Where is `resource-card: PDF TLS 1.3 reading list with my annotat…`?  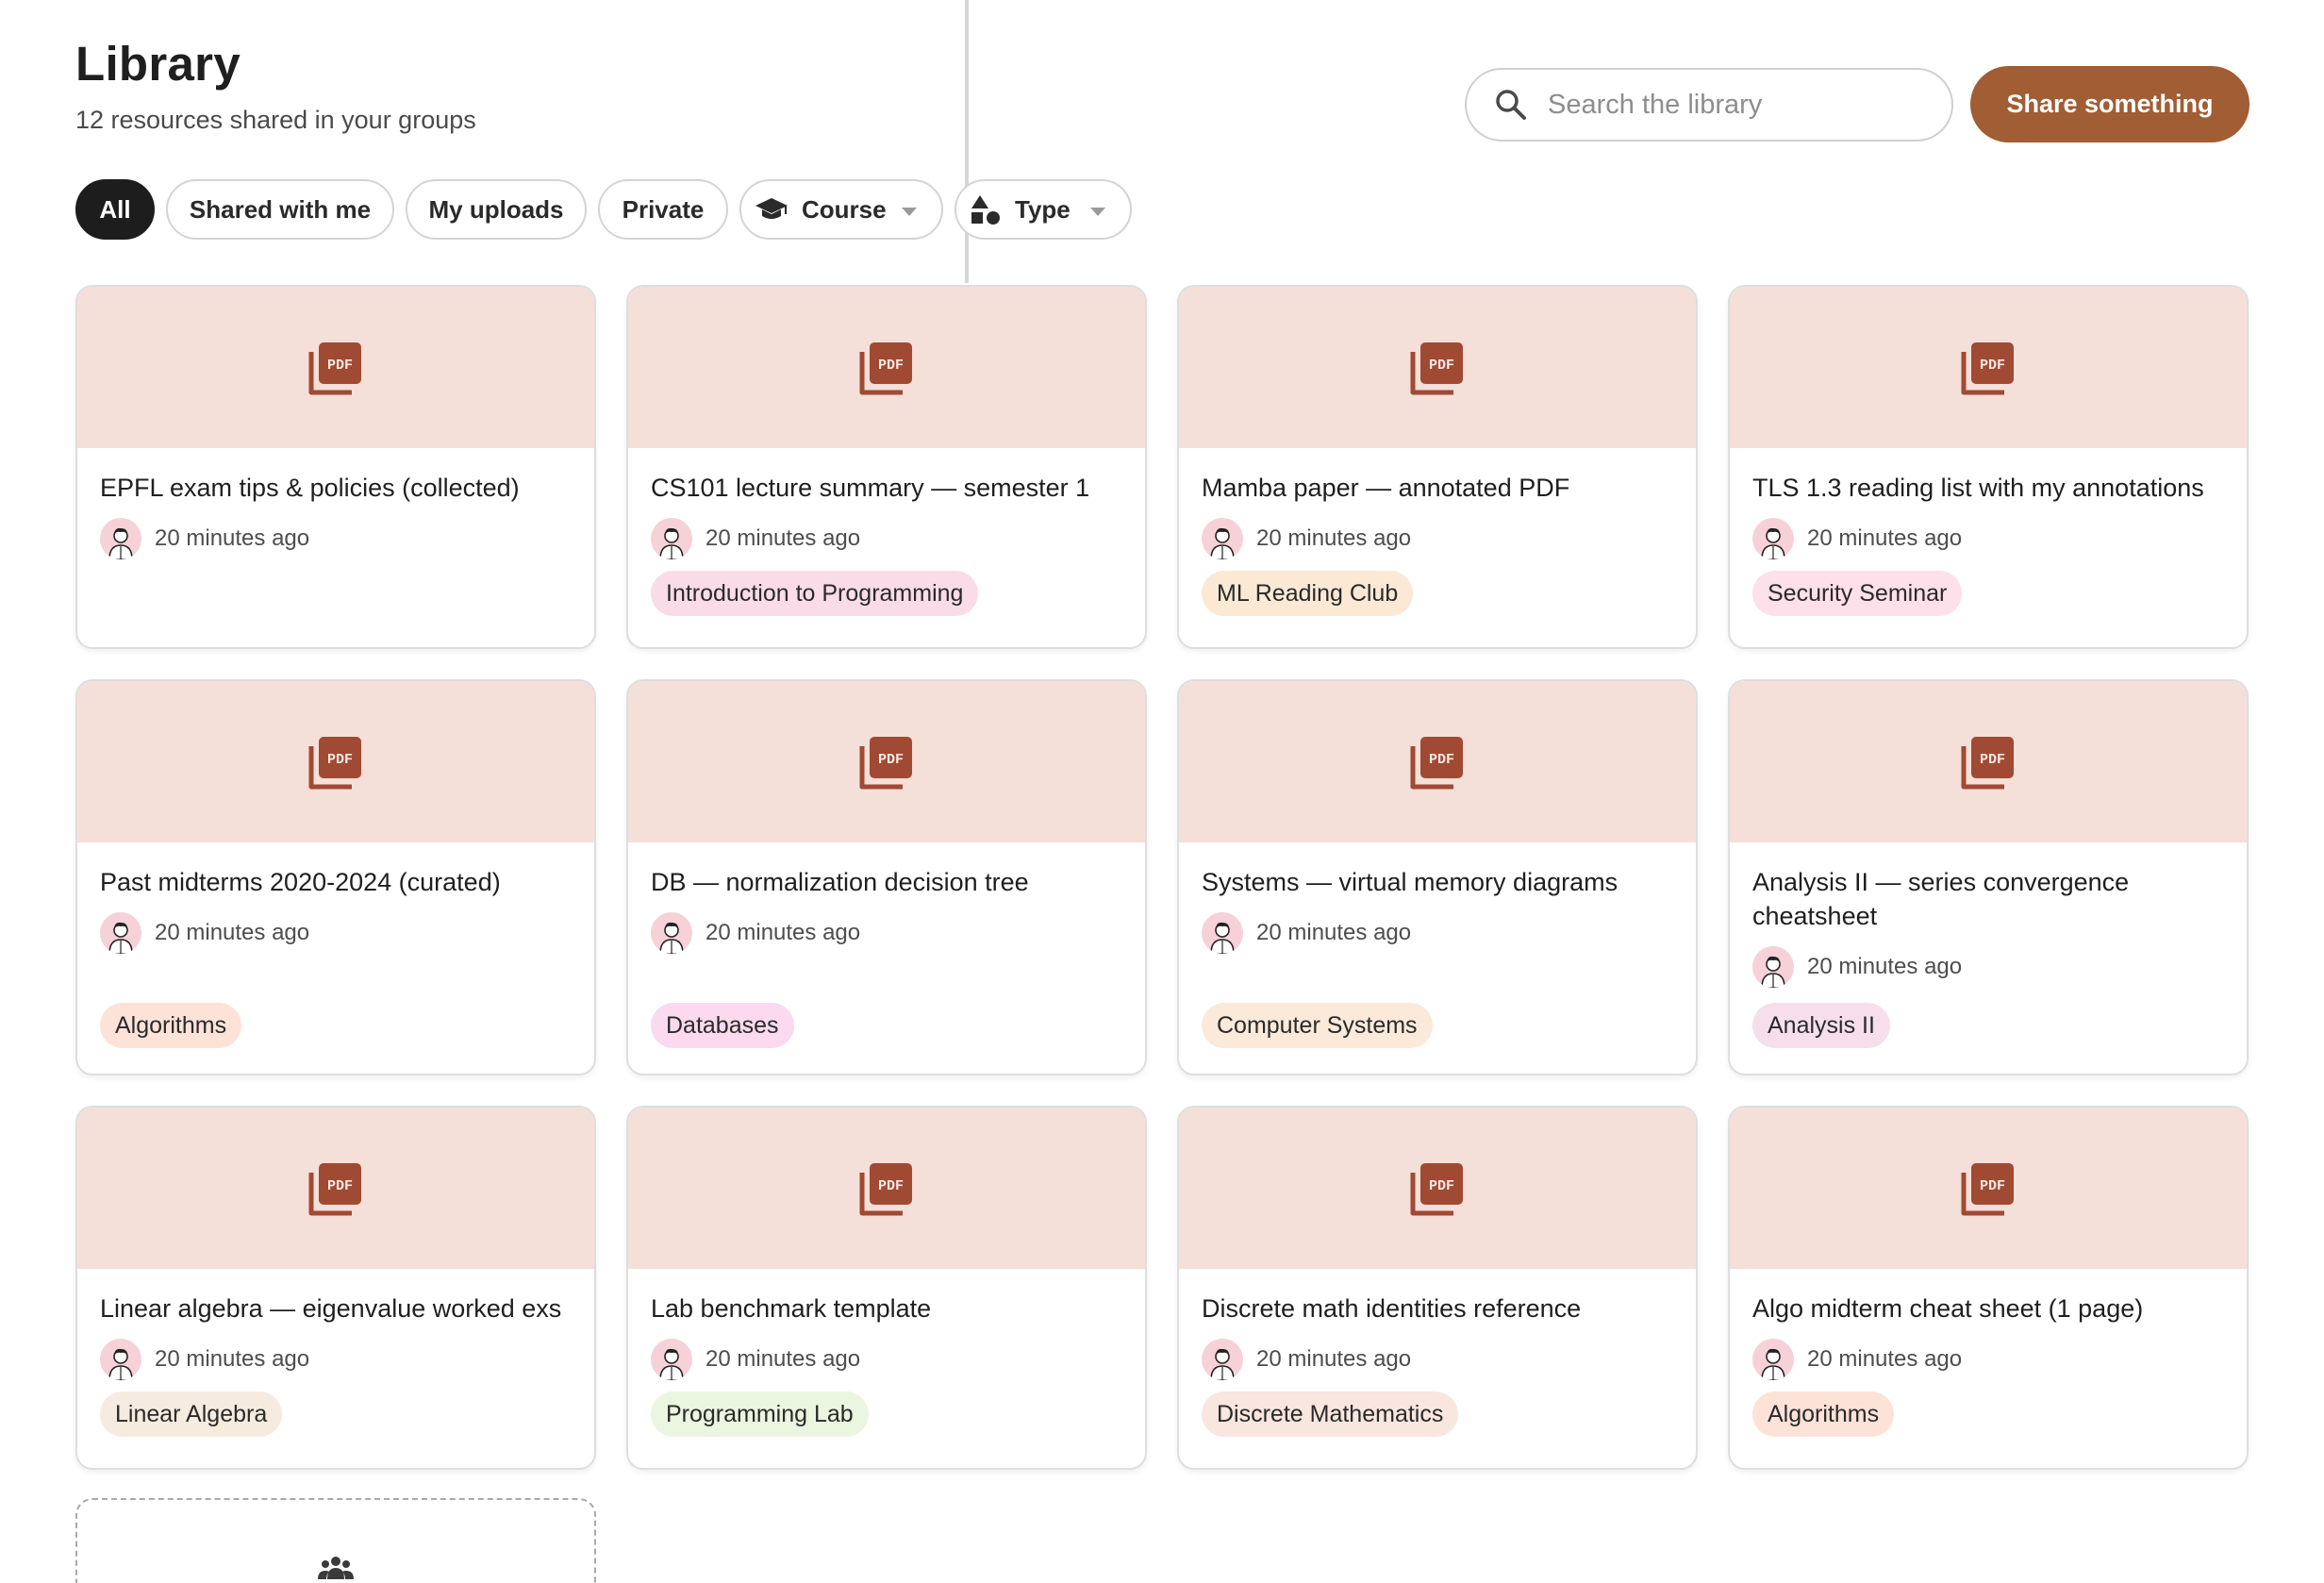
resource-card: PDF TLS 1.3 reading list with my annotat… is located at coordinates (1989, 467).